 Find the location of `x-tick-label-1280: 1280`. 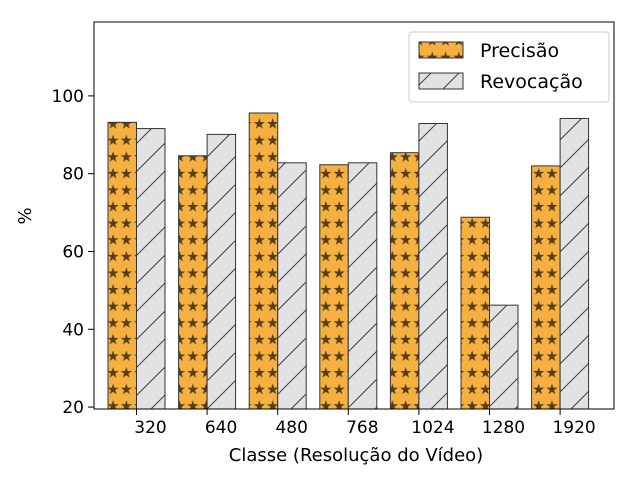

x-tick-label-1280: 1280 is located at coordinates (503, 428).